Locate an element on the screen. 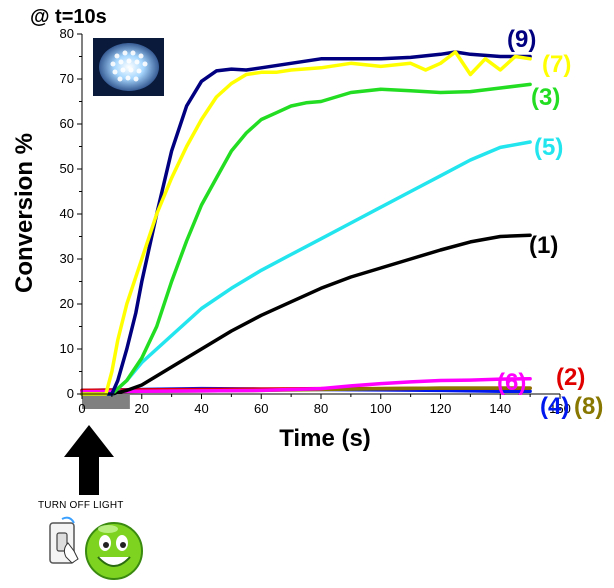 This screenshot has width=614, height=588. y-tick-label: 50 is located at coordinates (67, 168).